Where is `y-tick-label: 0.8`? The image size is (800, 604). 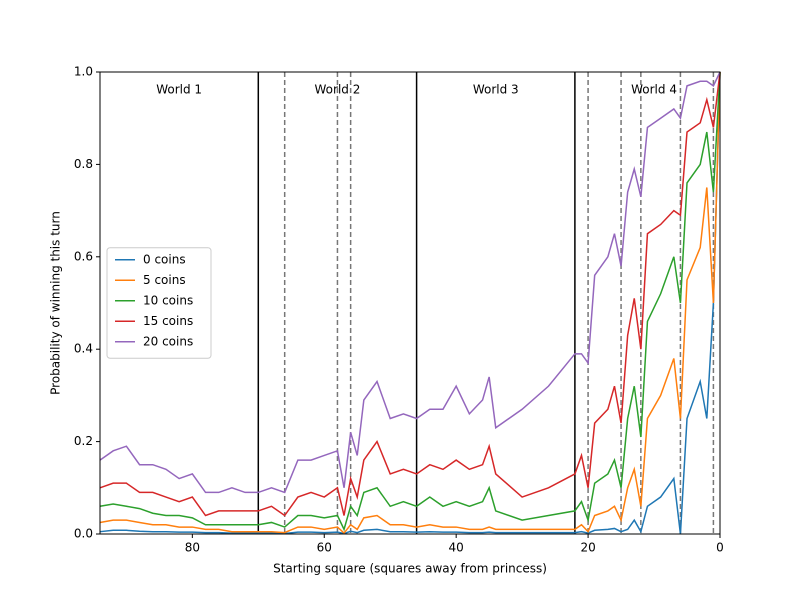 y-tick-label: 0.8 is located at coordinates (83, 164).